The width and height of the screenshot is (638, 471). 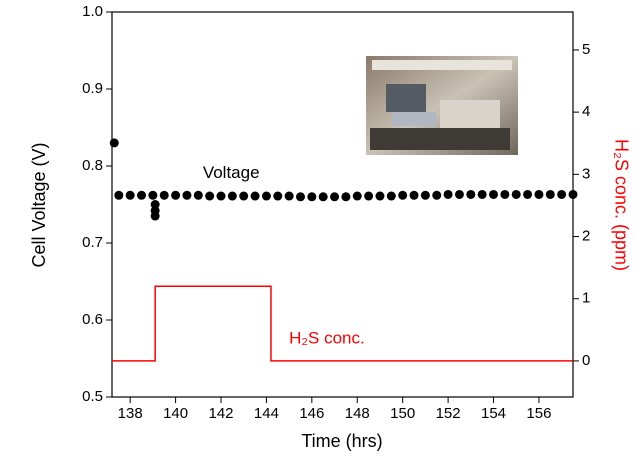 What do you see at coordinates (586, 298) in the screenshot?
I see `y2-tick-label: 1` at bounding box center [586, 298].